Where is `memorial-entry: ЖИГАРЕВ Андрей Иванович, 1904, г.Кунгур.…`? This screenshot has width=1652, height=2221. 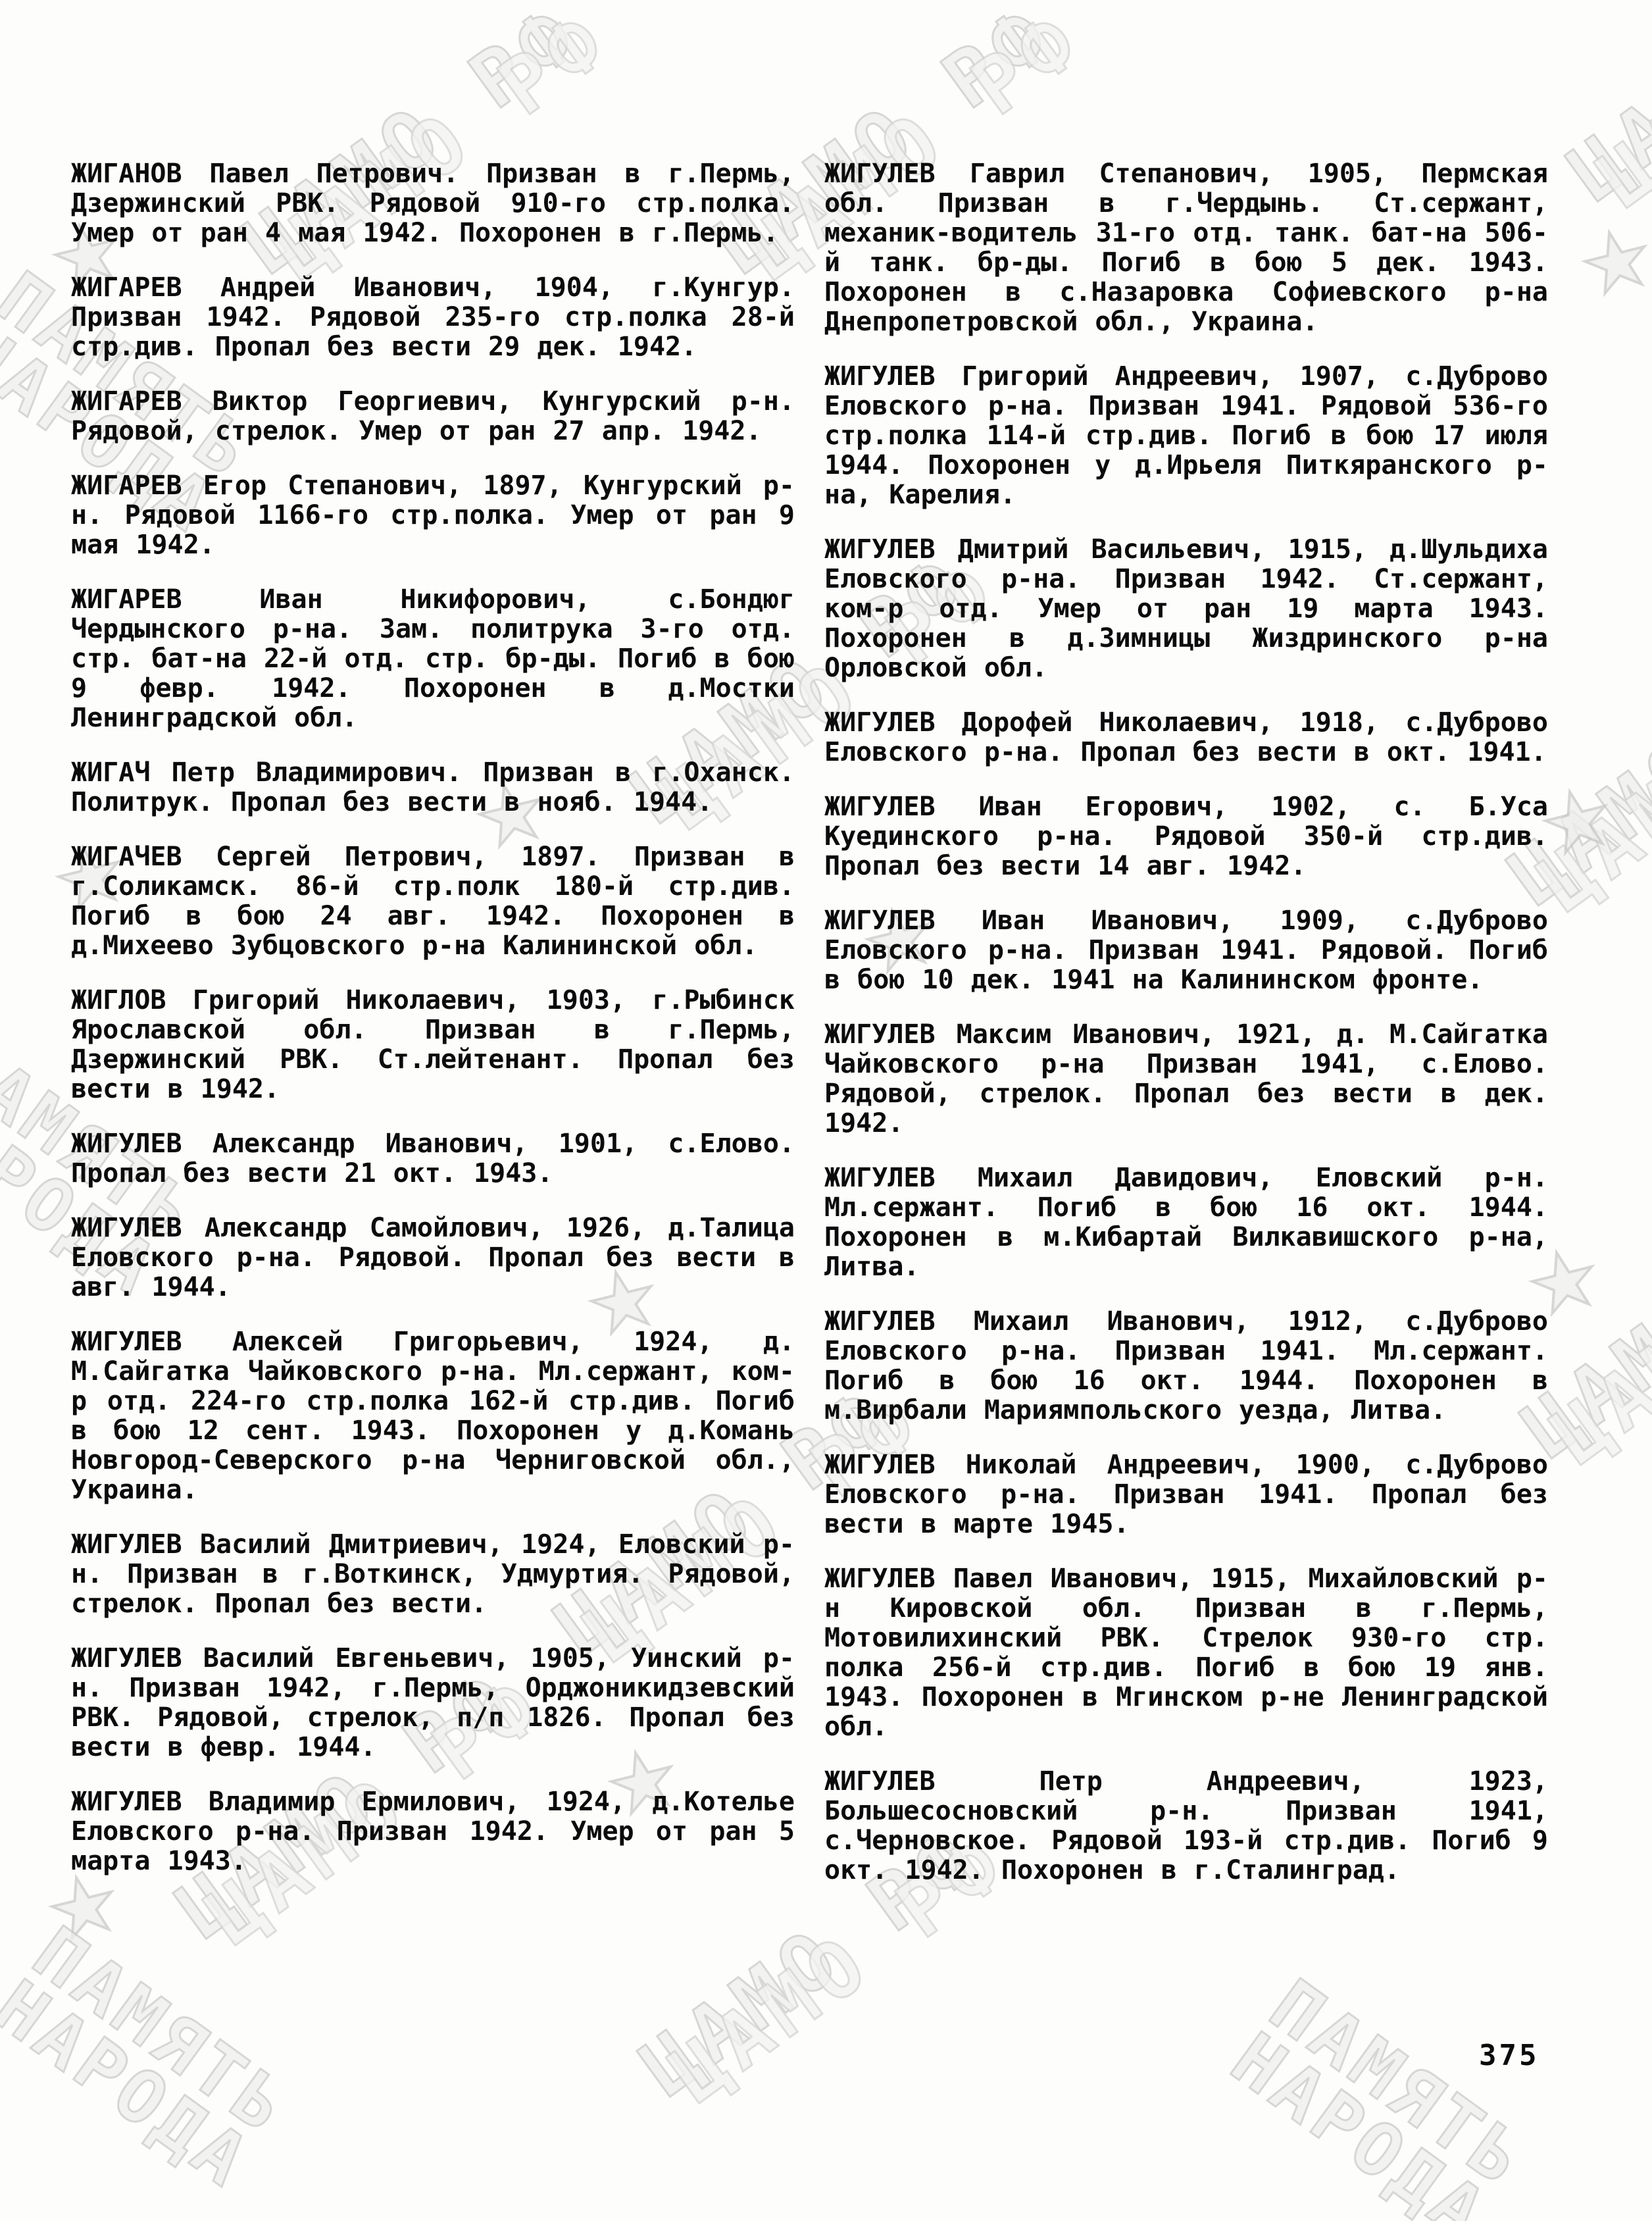
memorial-entry: ЖИГАРЕВ Андрей Иванович, 1904, г.Кунгур.… is located at coordinates (433, 317).